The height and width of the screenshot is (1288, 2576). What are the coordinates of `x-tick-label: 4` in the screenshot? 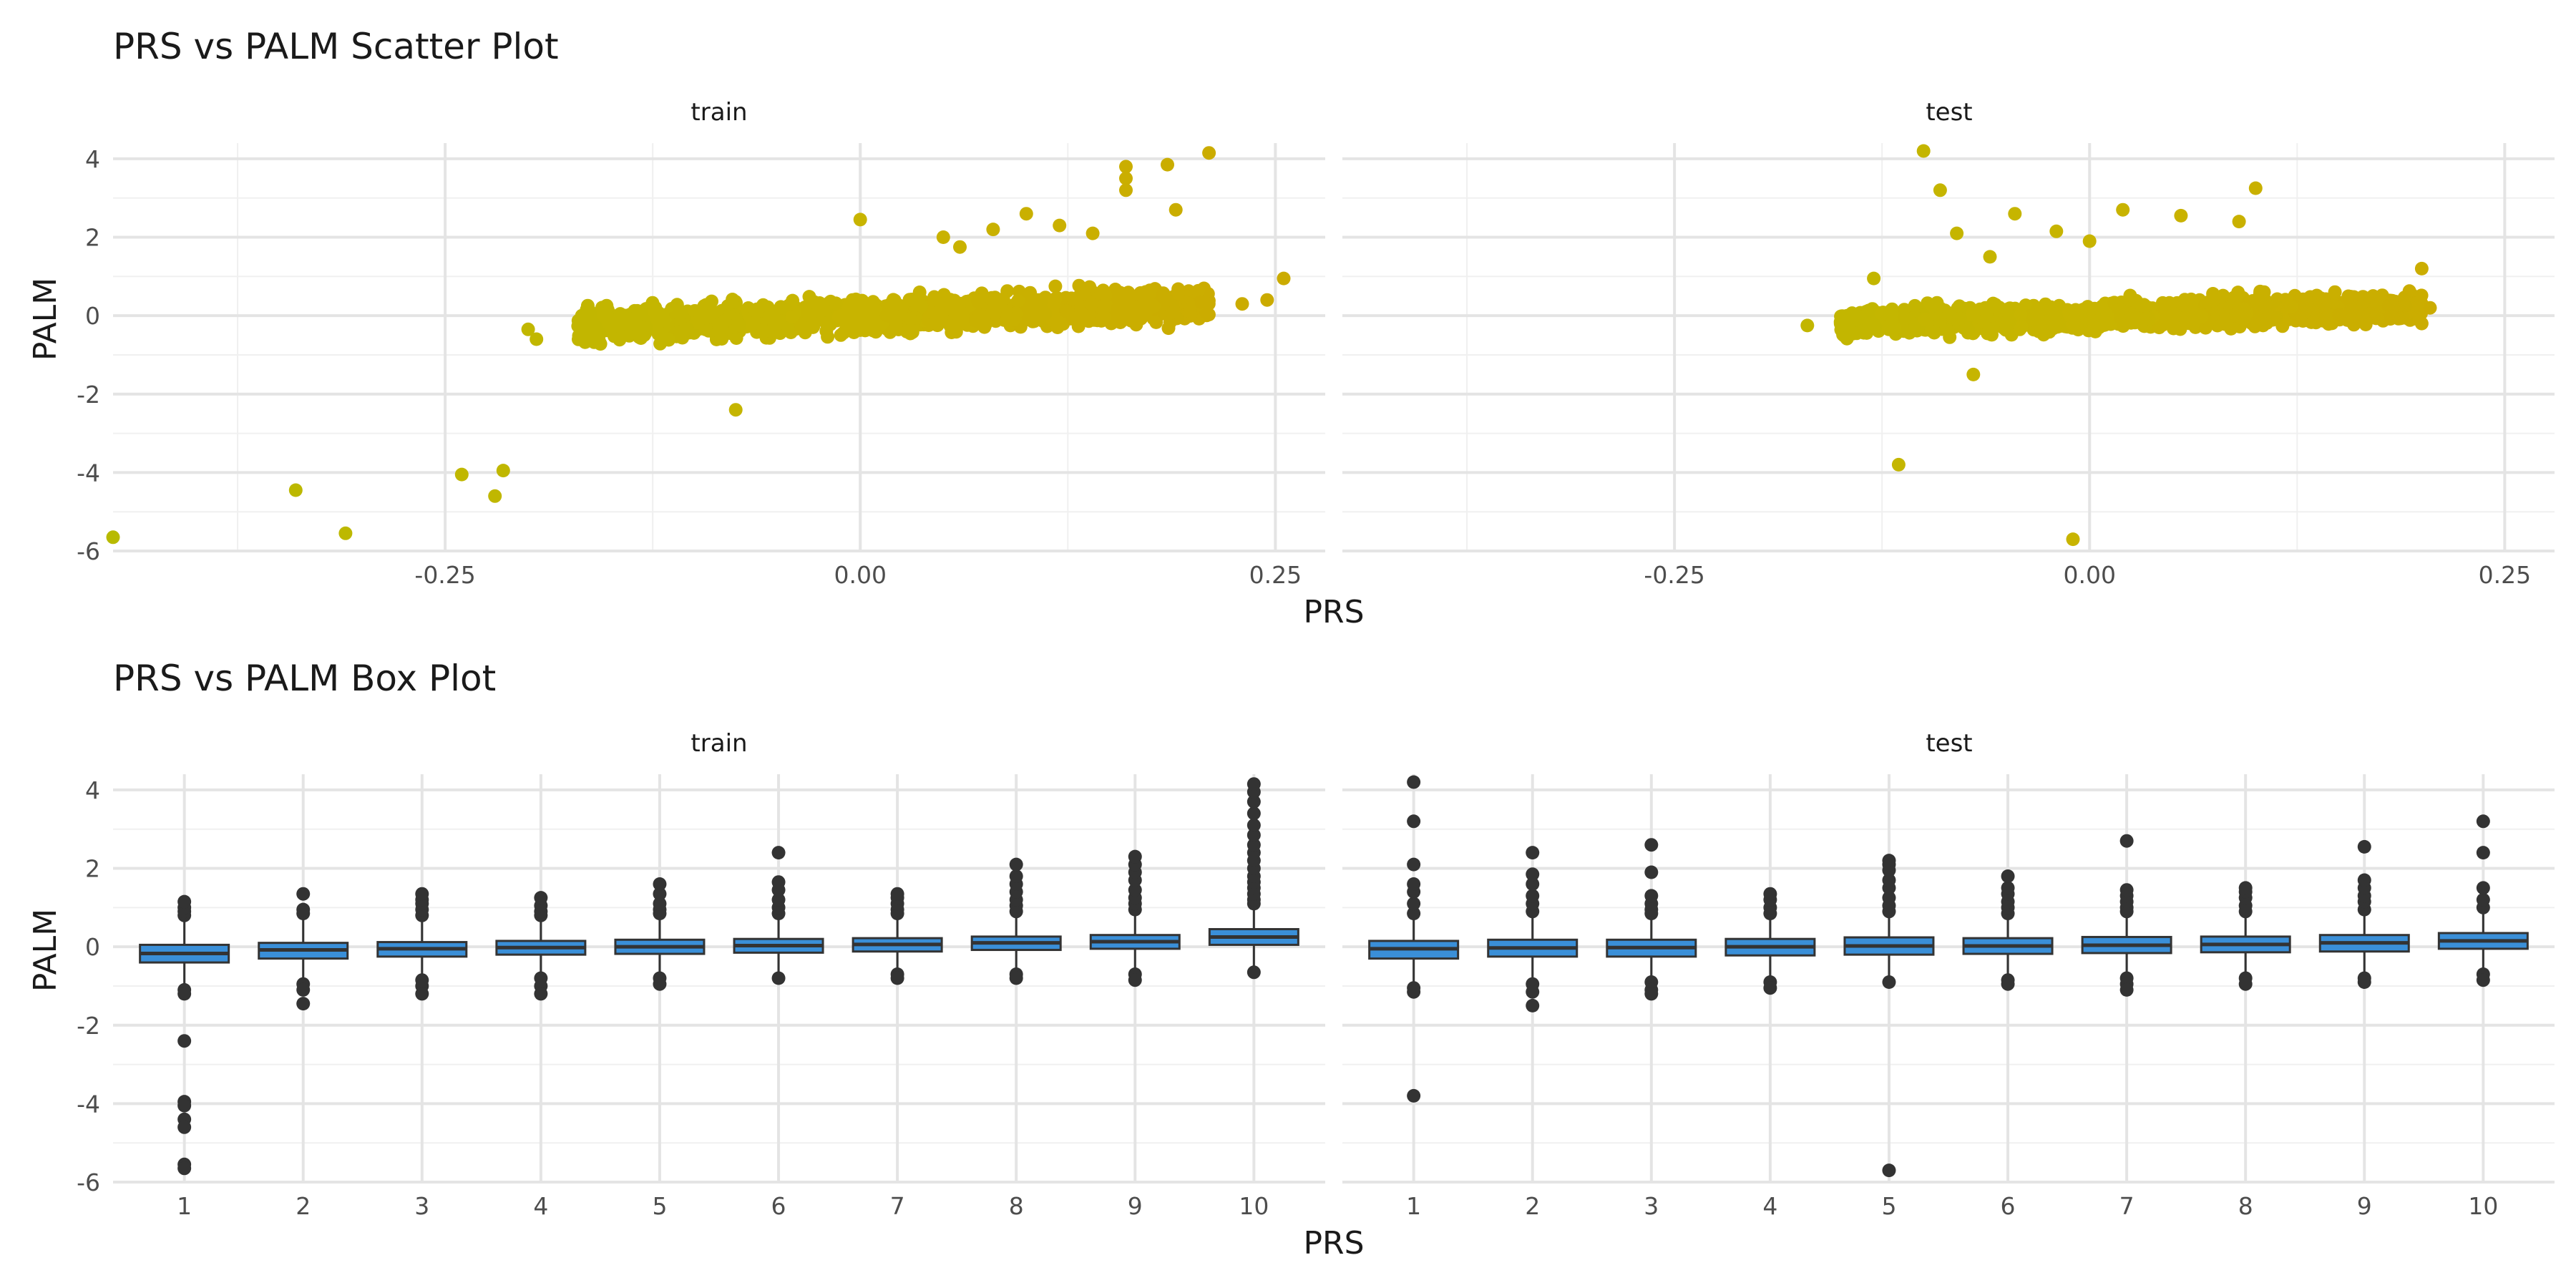 It's located at (540, 1206).